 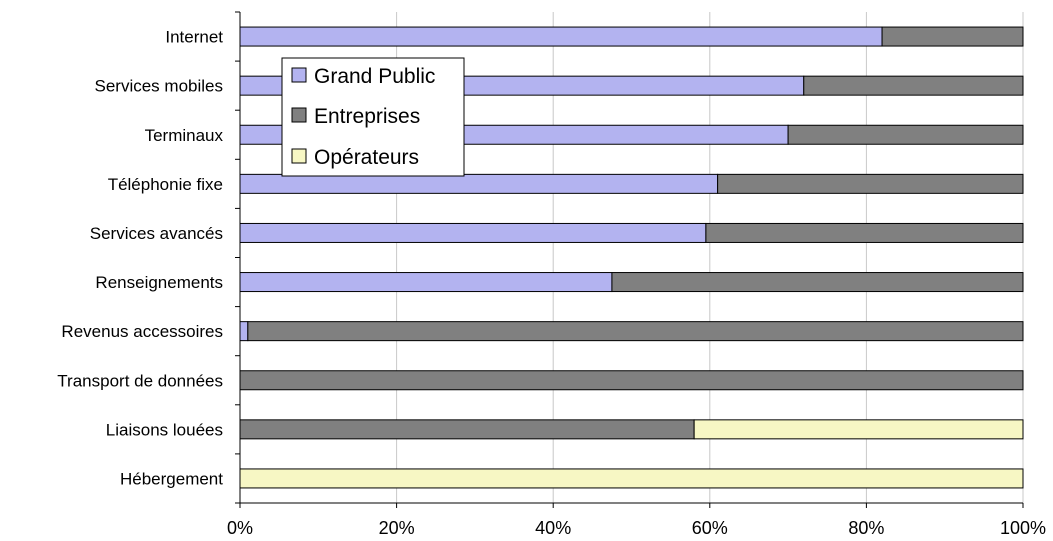 I want to click on category-label-transport-de-donnees: Transport de données, so click(x=140, y=380).